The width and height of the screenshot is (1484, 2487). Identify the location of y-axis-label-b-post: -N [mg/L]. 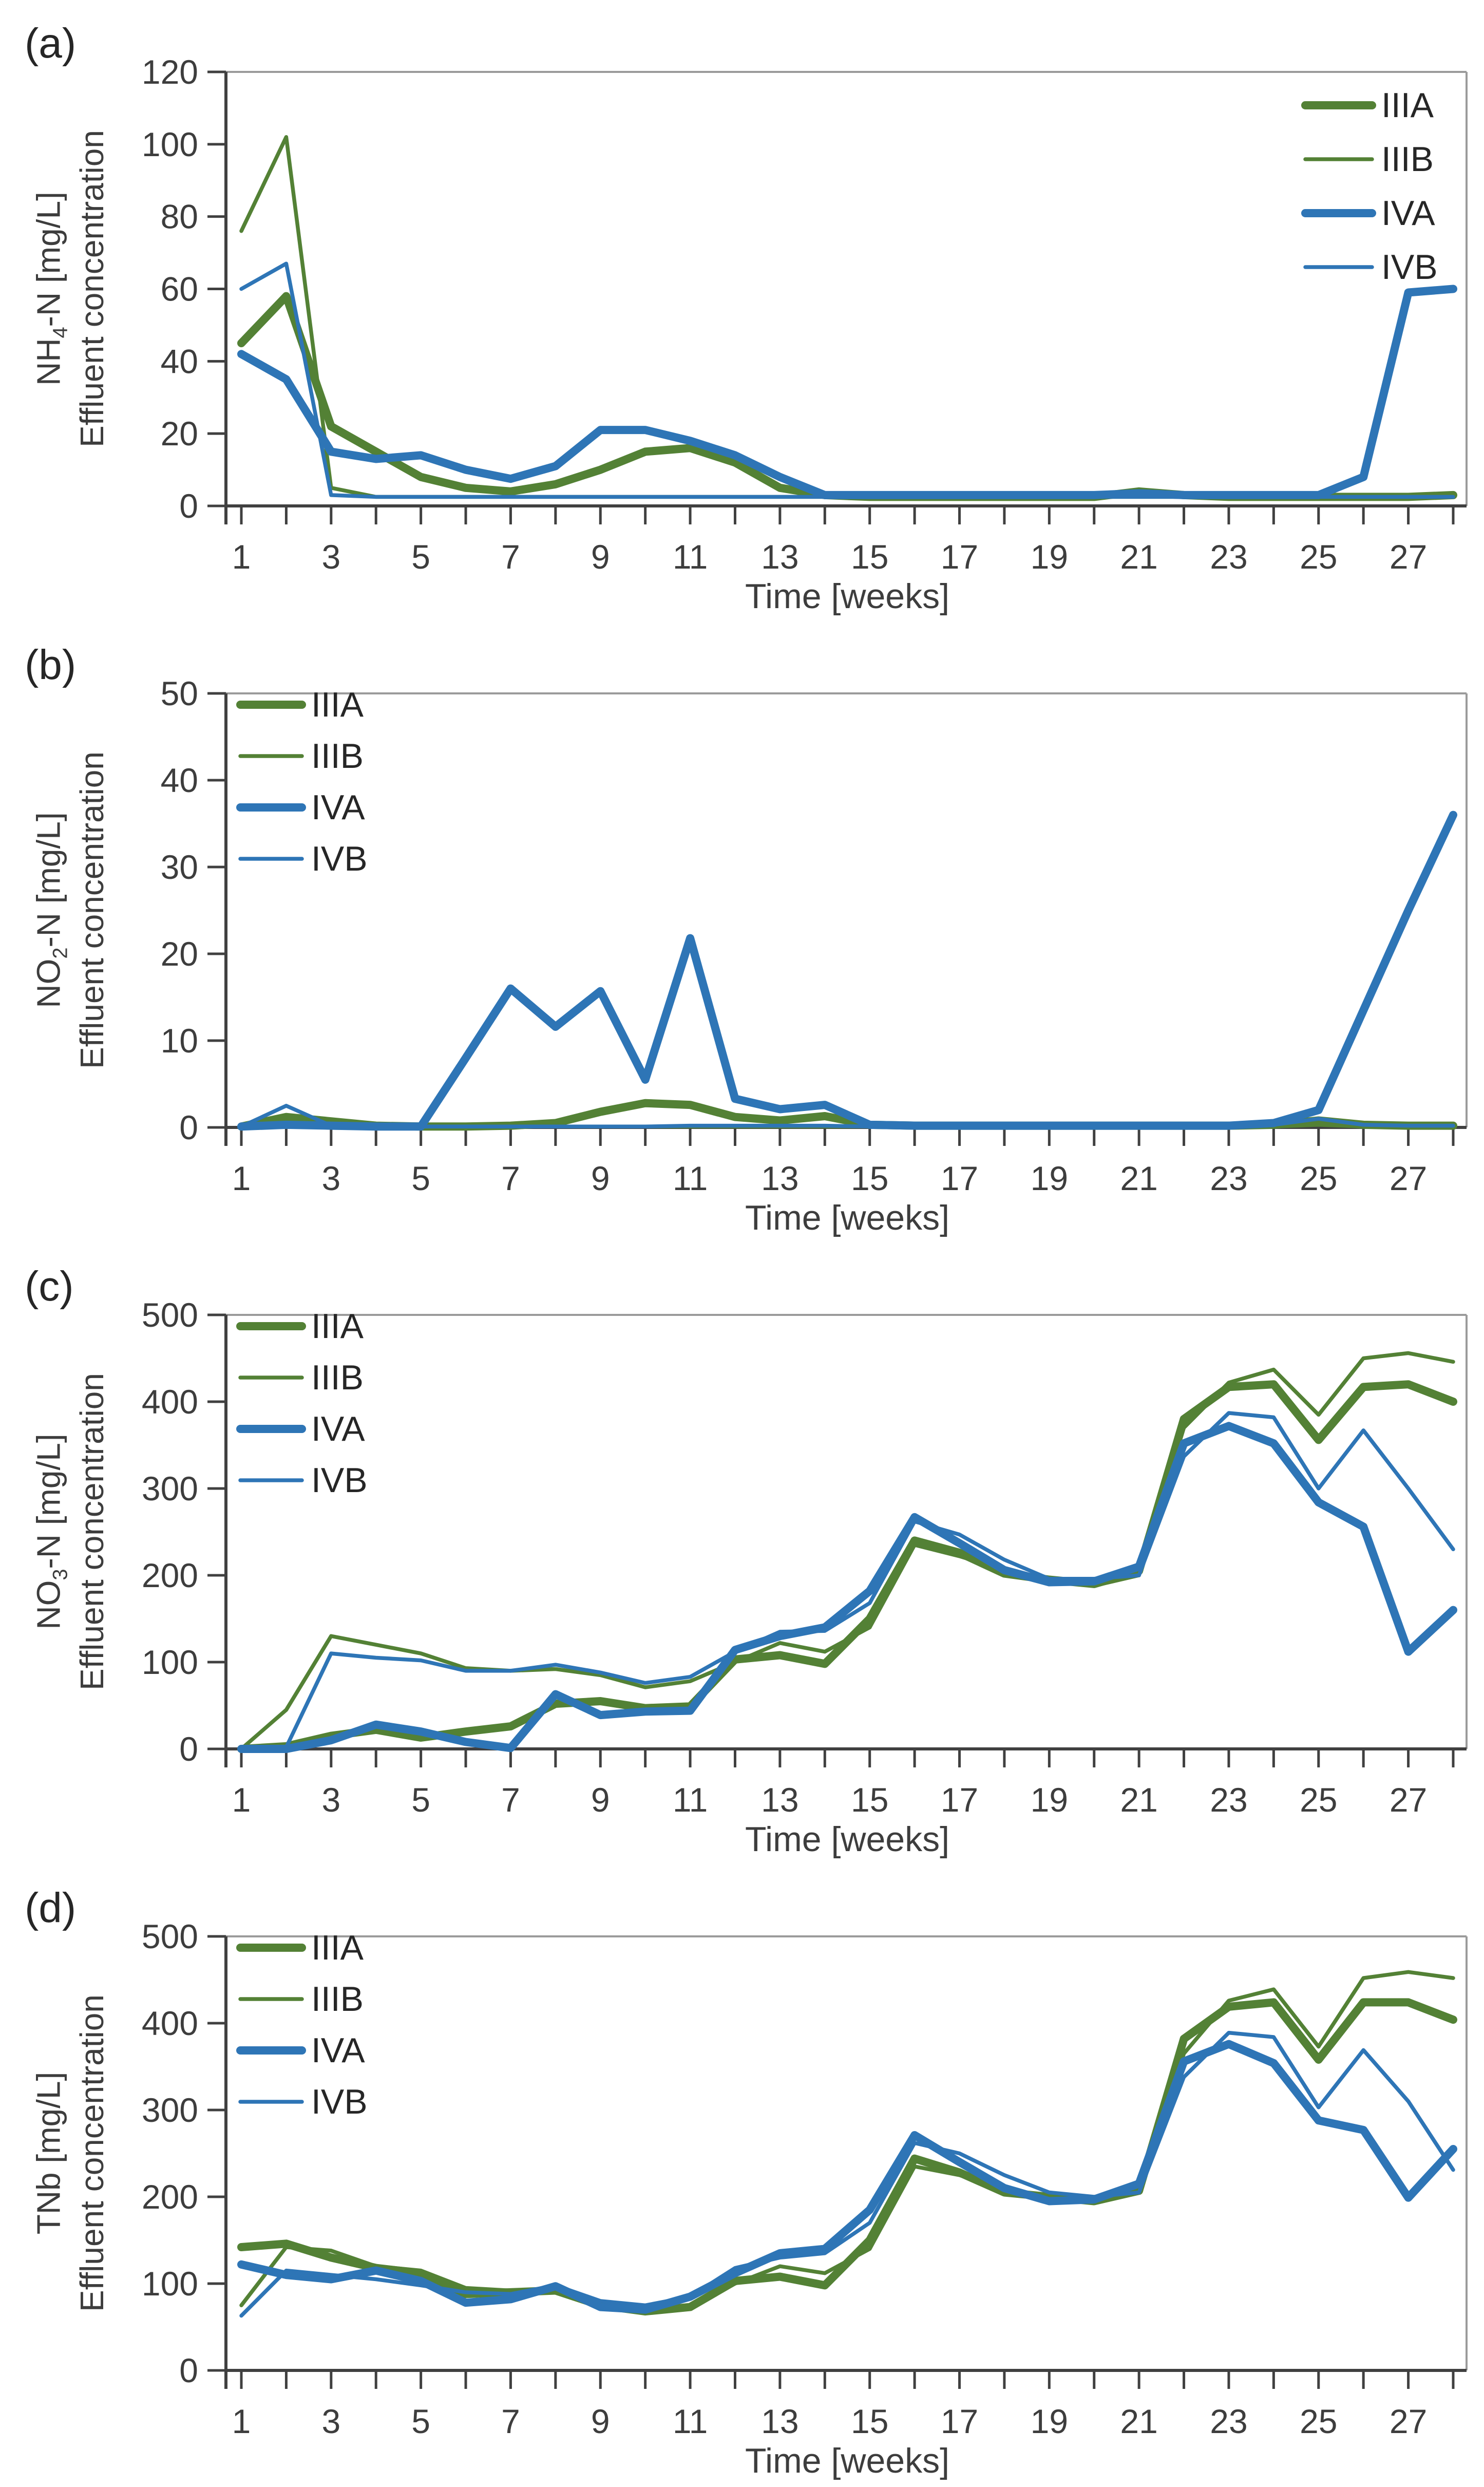
(48, 880).